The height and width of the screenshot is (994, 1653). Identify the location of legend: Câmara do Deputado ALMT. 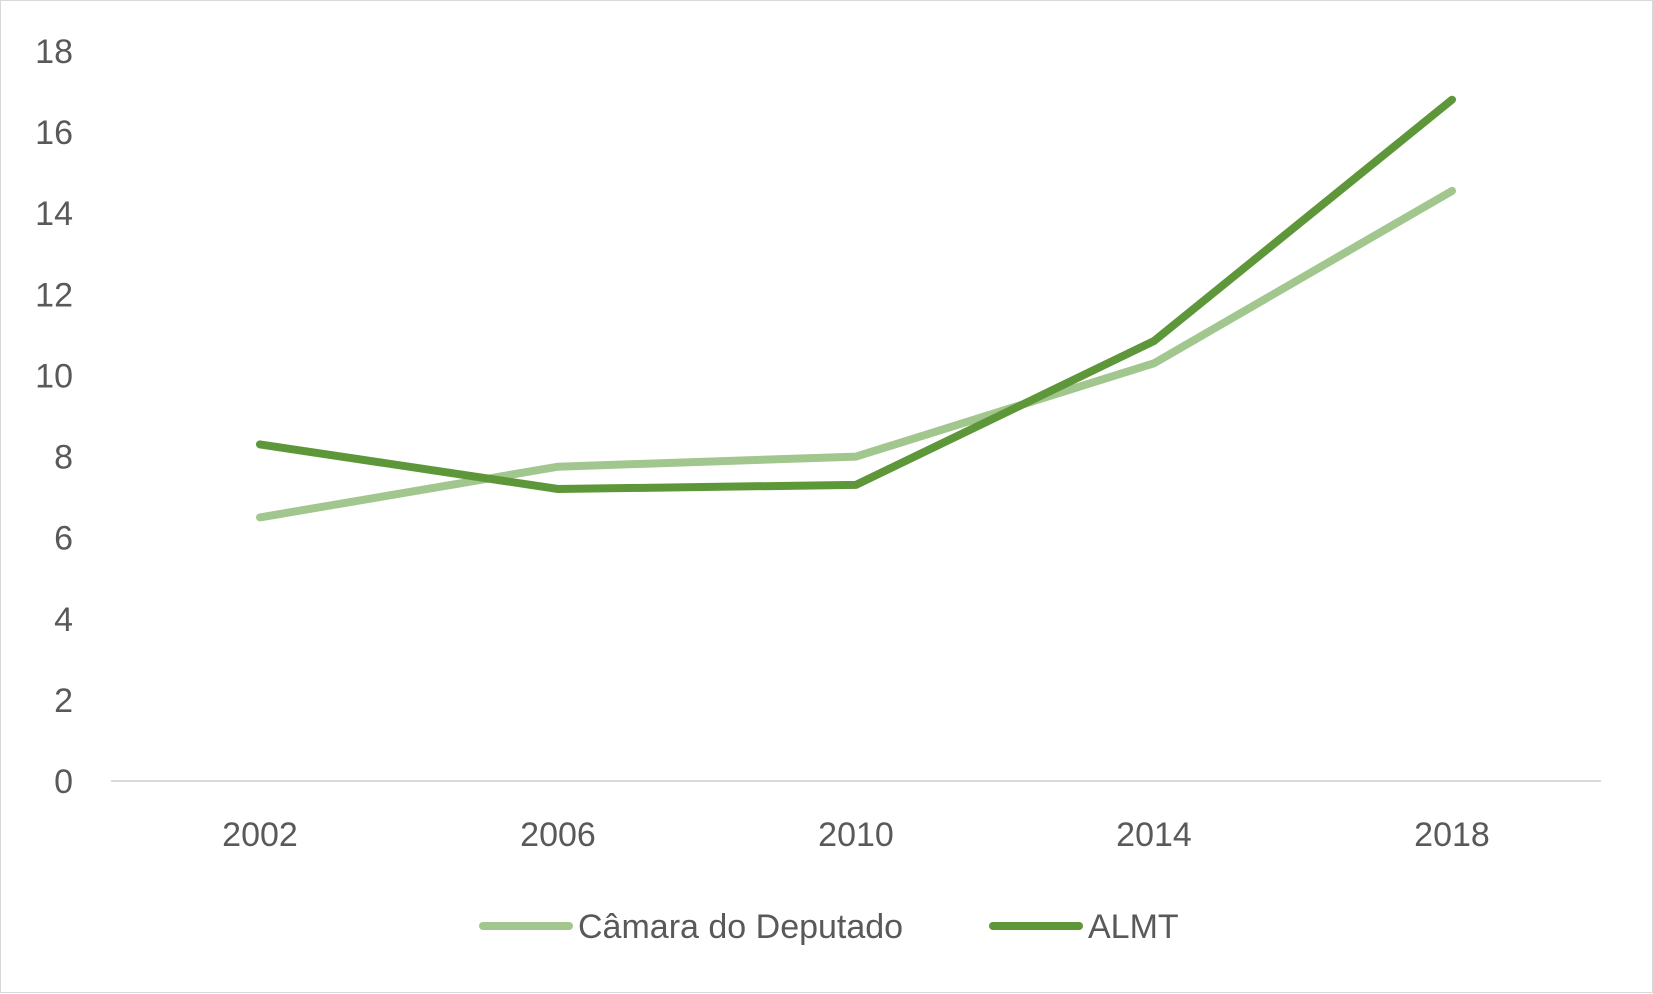
(829, 927).